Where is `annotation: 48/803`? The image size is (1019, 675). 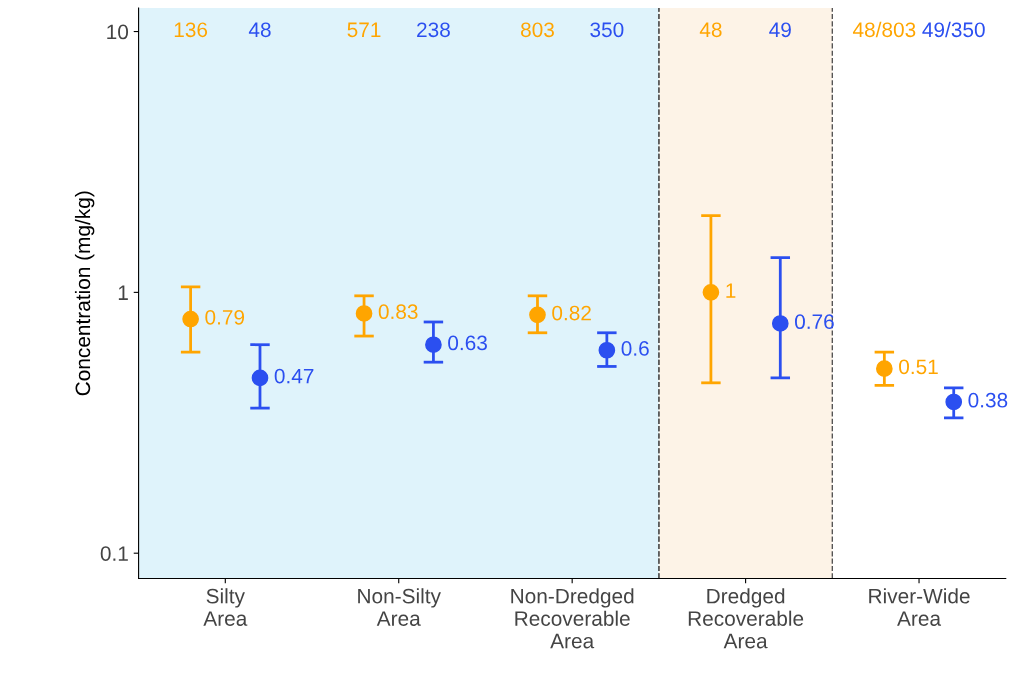
annotation: 48/803 is located at coordinates (884, 29).